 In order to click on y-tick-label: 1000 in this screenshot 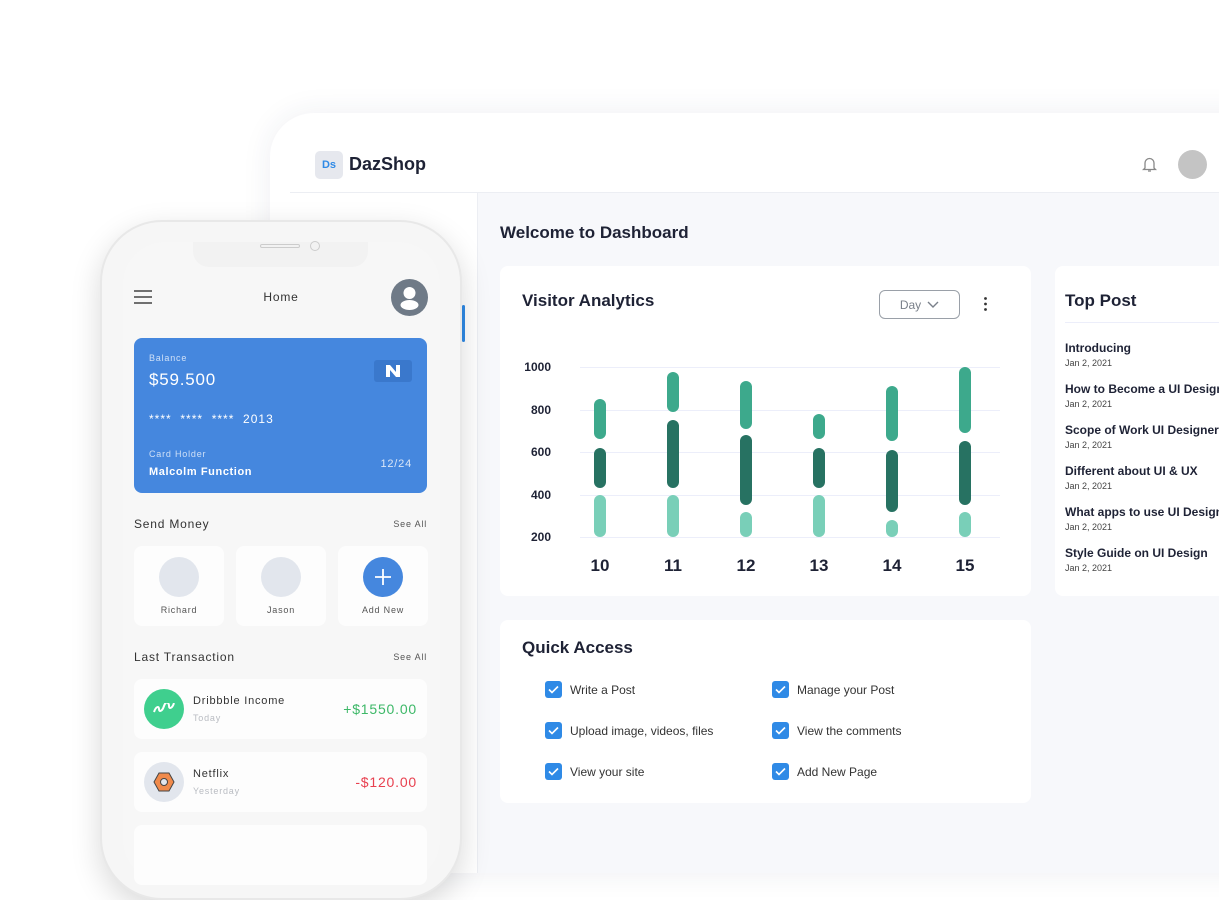, I will do `click(537, 367)`.